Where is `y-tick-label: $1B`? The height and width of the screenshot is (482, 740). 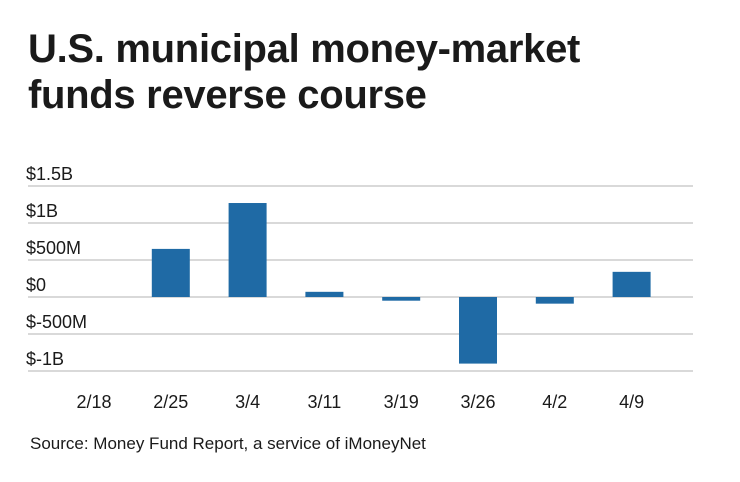 y-tick-label: $1B is located at coordinates (42, 211).